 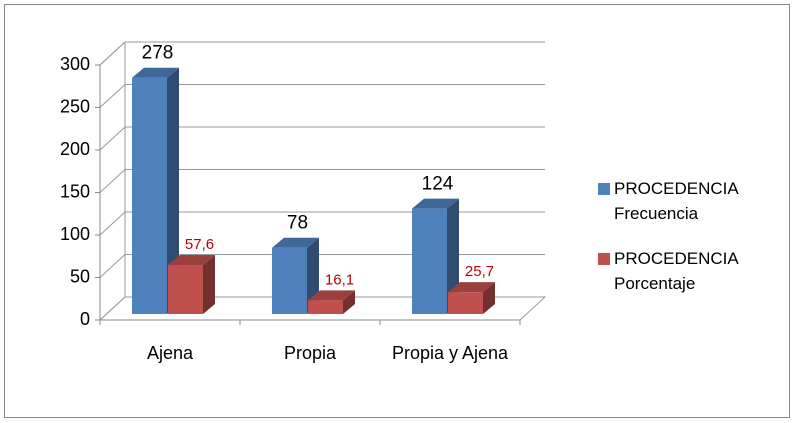 What do you see at coordinates (438, 184) in the screenshot?
I see `data-label: 124` at bounding box center [438, 184].